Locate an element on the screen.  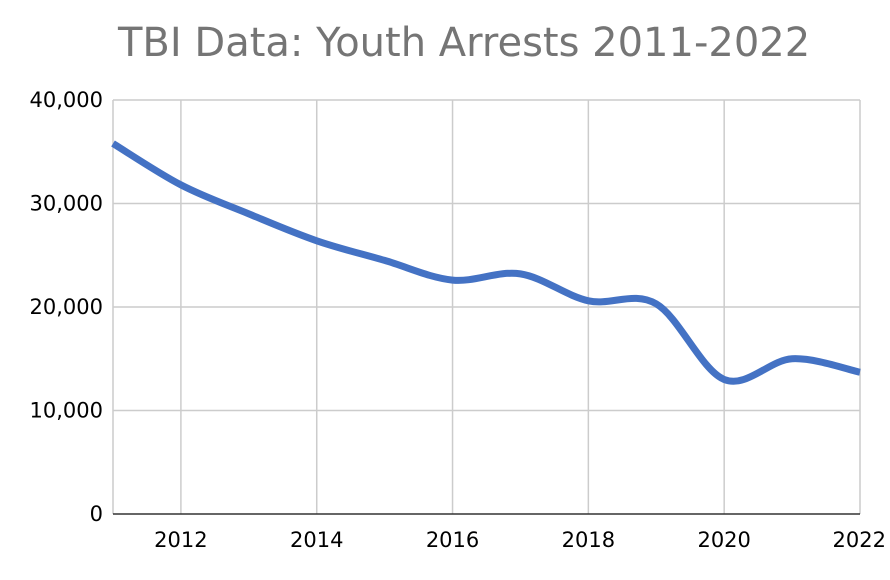
x-tick-label: 2012 is located at coordinates (180, 540).